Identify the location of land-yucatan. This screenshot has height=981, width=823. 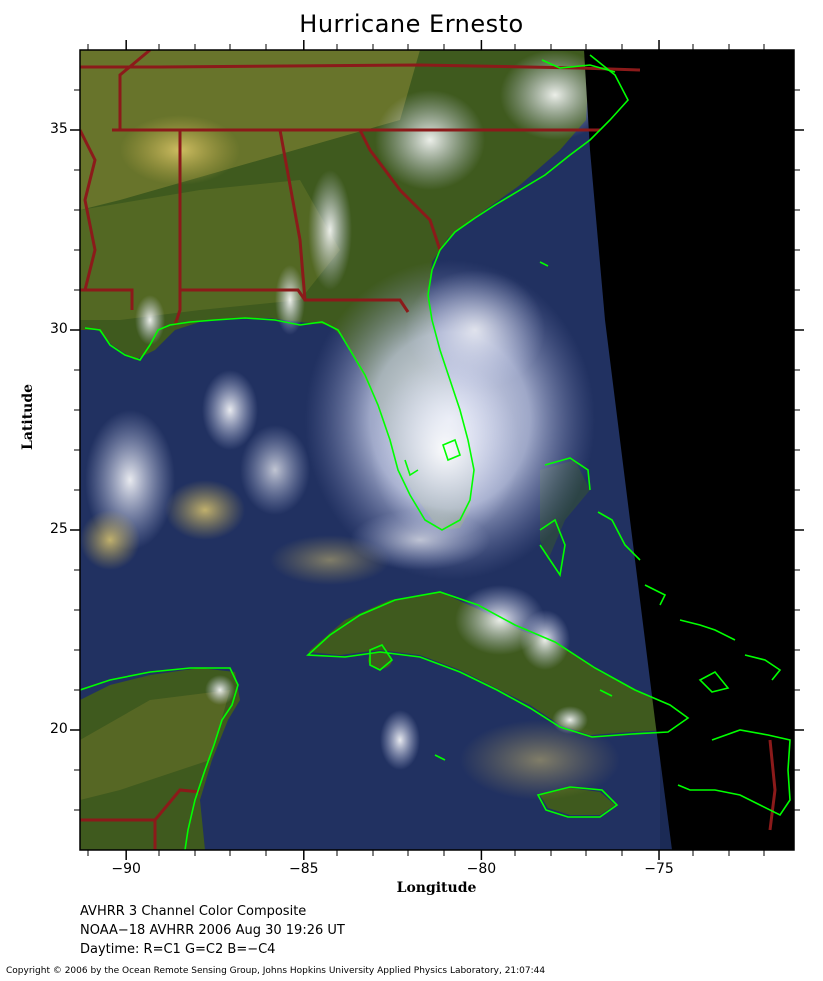
(160, 759).